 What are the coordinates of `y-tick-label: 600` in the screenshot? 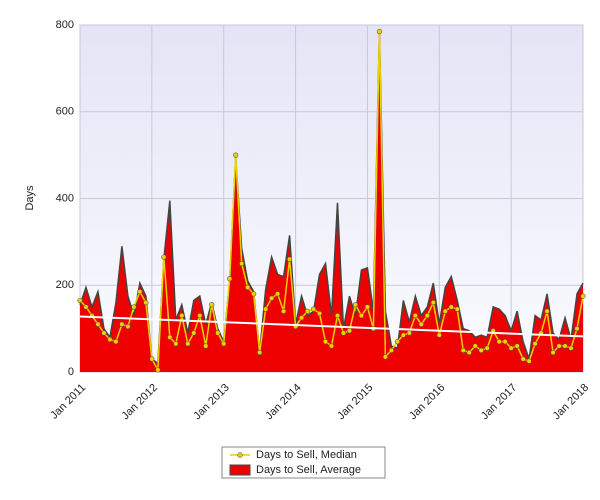 It's located at (65, 112).